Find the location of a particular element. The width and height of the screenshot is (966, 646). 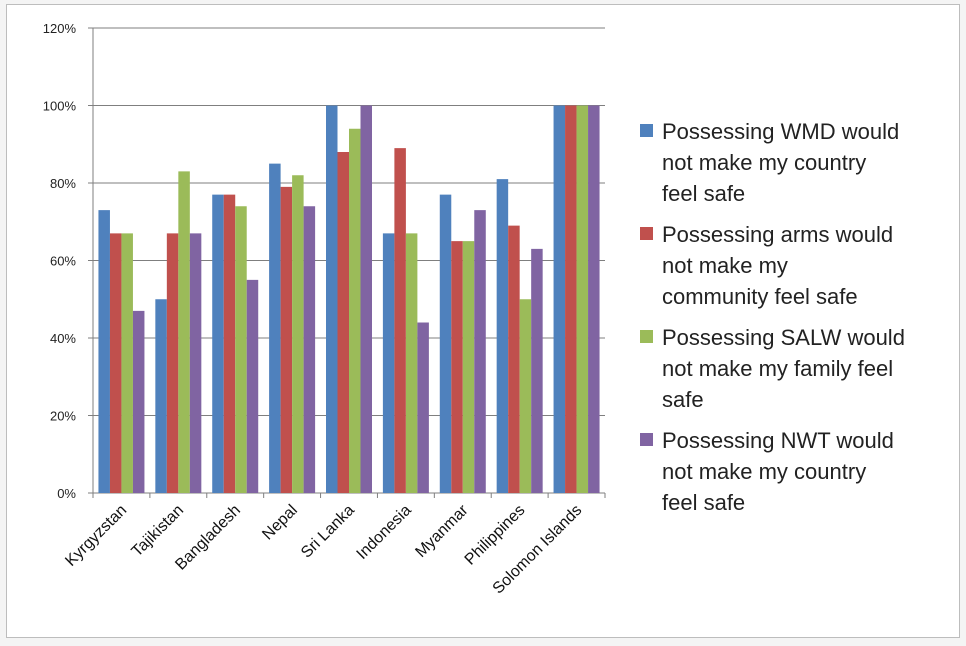

y-tick-label: 120% is located at coordinates (60, 28).